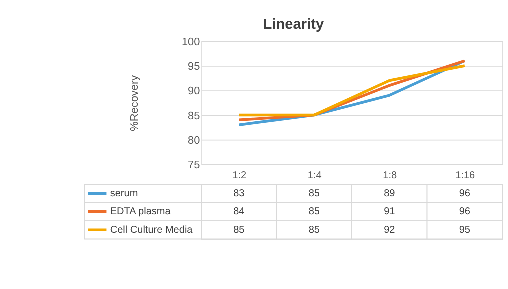 This screenshot has height=289, width=508. I want to click on y-tick-label: 95, so click(194, 67).